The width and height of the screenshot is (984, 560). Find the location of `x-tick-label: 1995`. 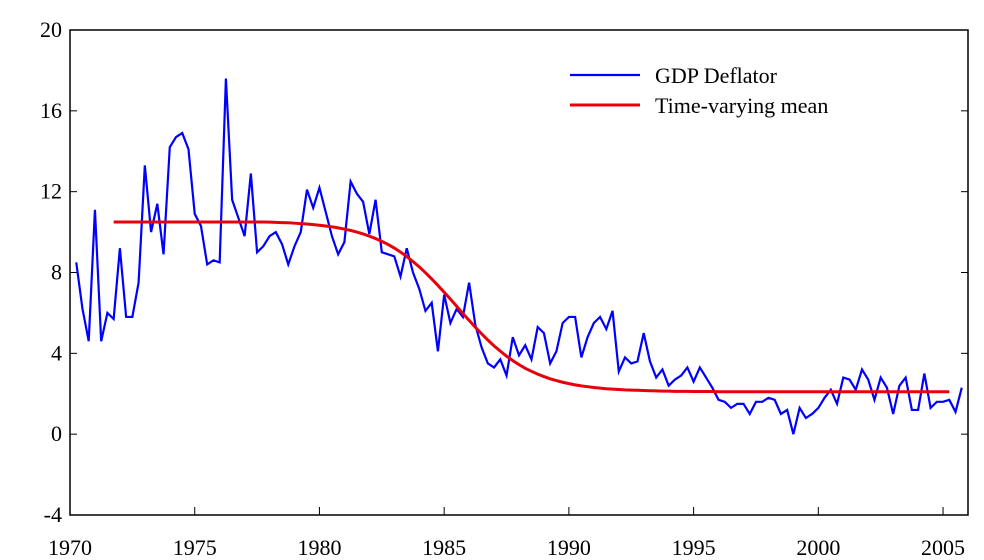

x-tick-label: 1995 is located at coordinates (694, 547).